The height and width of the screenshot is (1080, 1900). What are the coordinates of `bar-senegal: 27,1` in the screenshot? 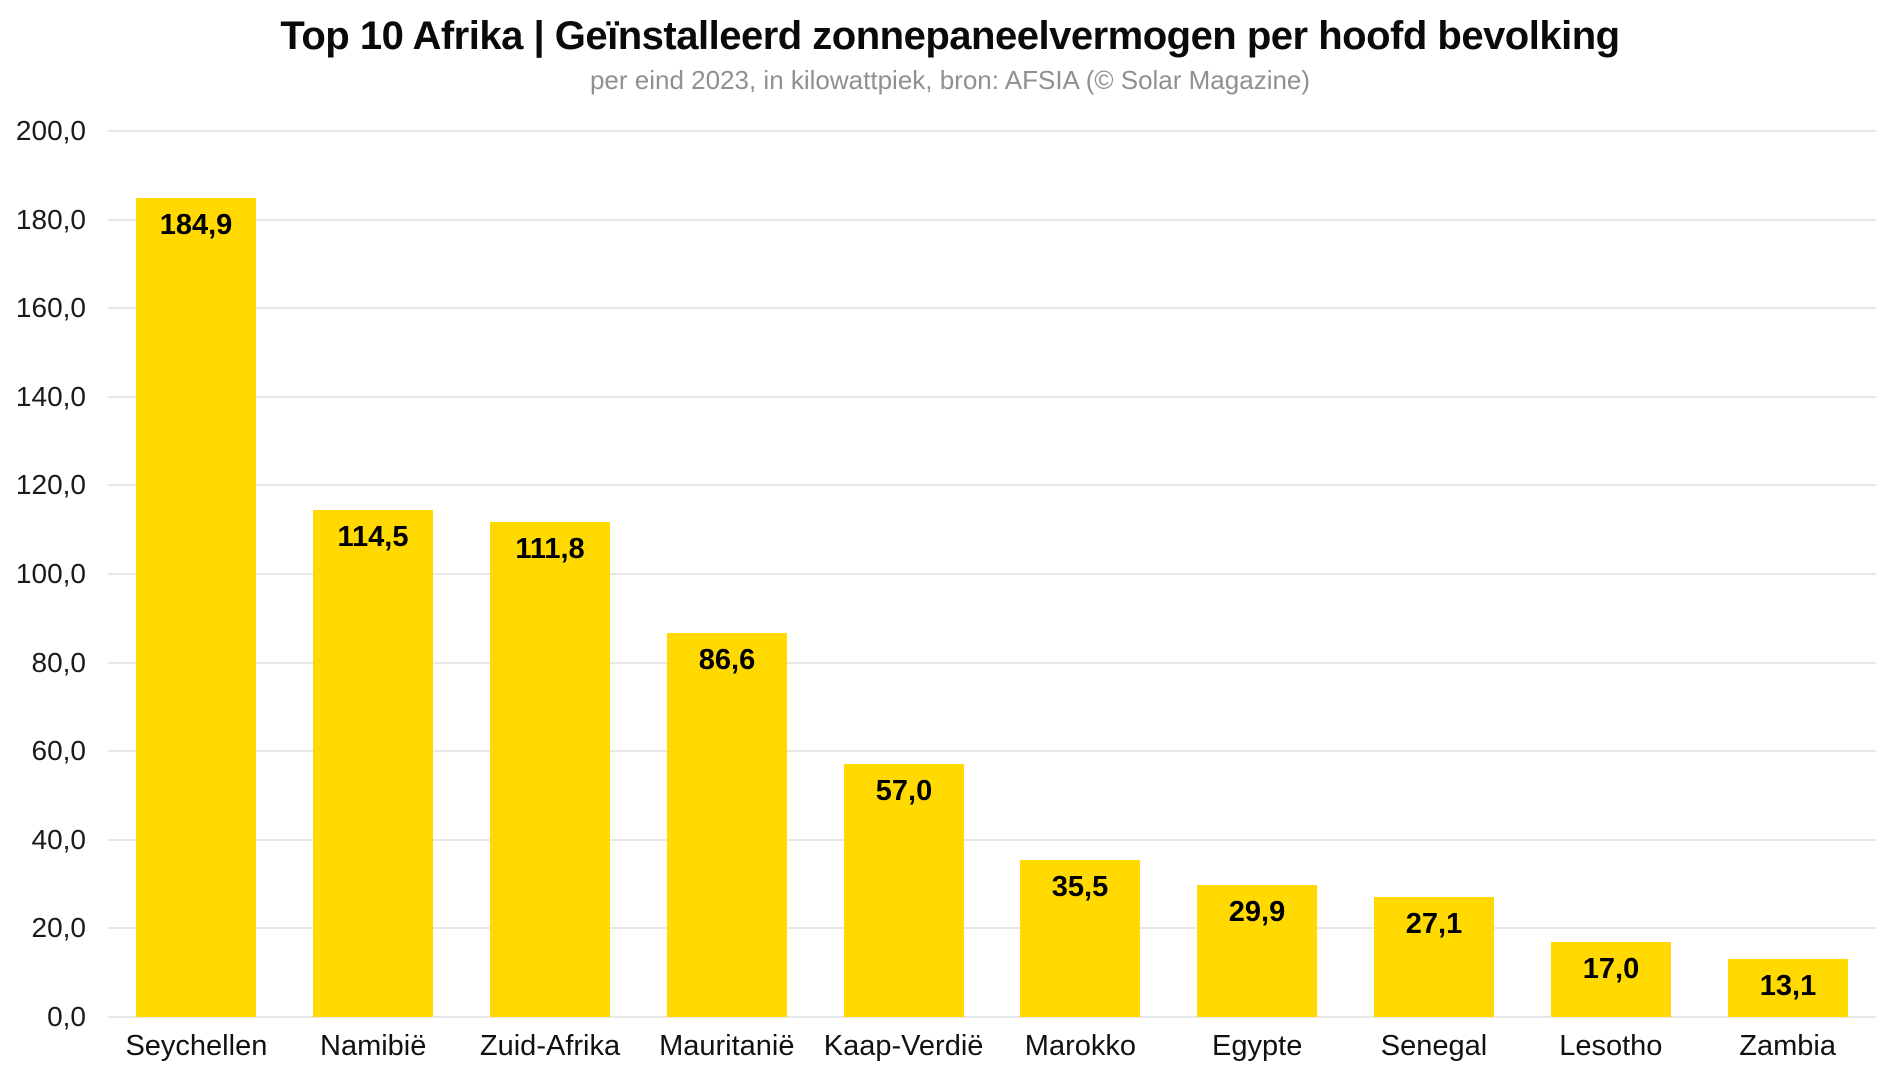 It's located at (1434, 957).